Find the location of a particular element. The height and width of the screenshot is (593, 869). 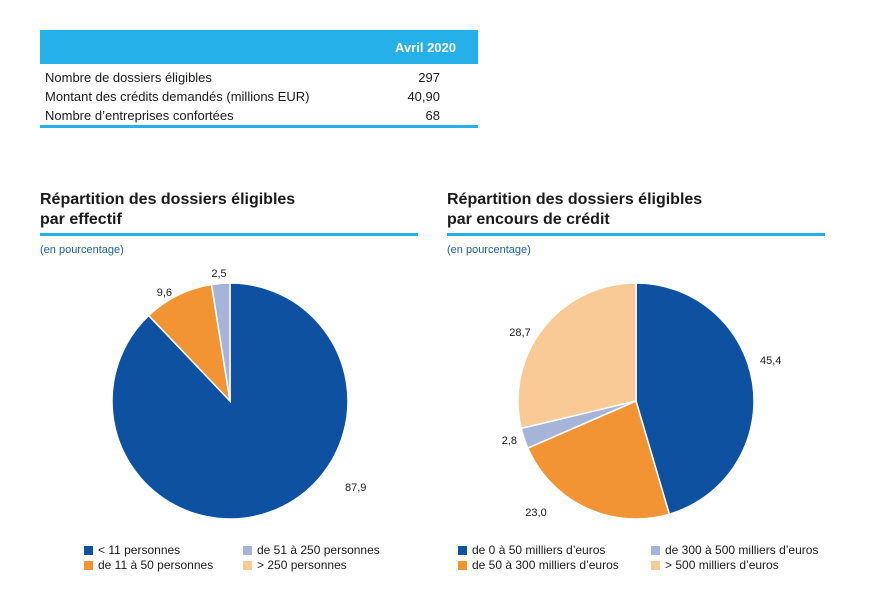

table-header: Avril 2020 is located at coordinates (259, 47).